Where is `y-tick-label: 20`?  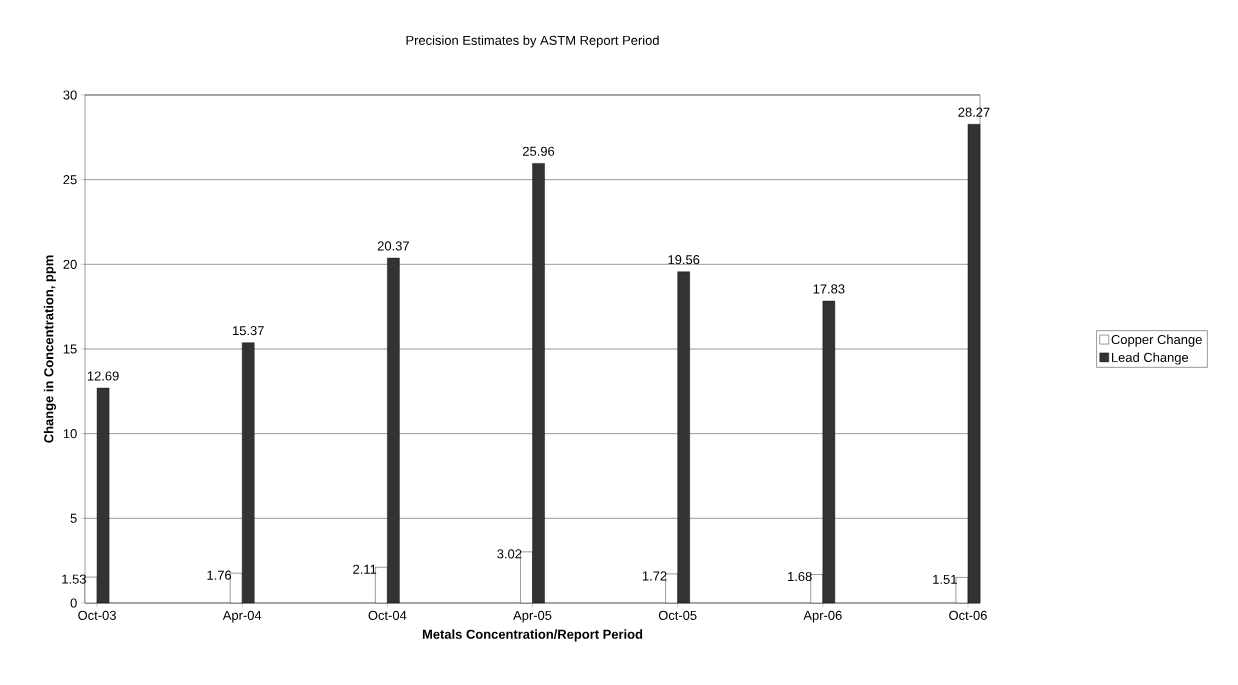
y-tick-label: 20 is located at coordinates (70, 264).